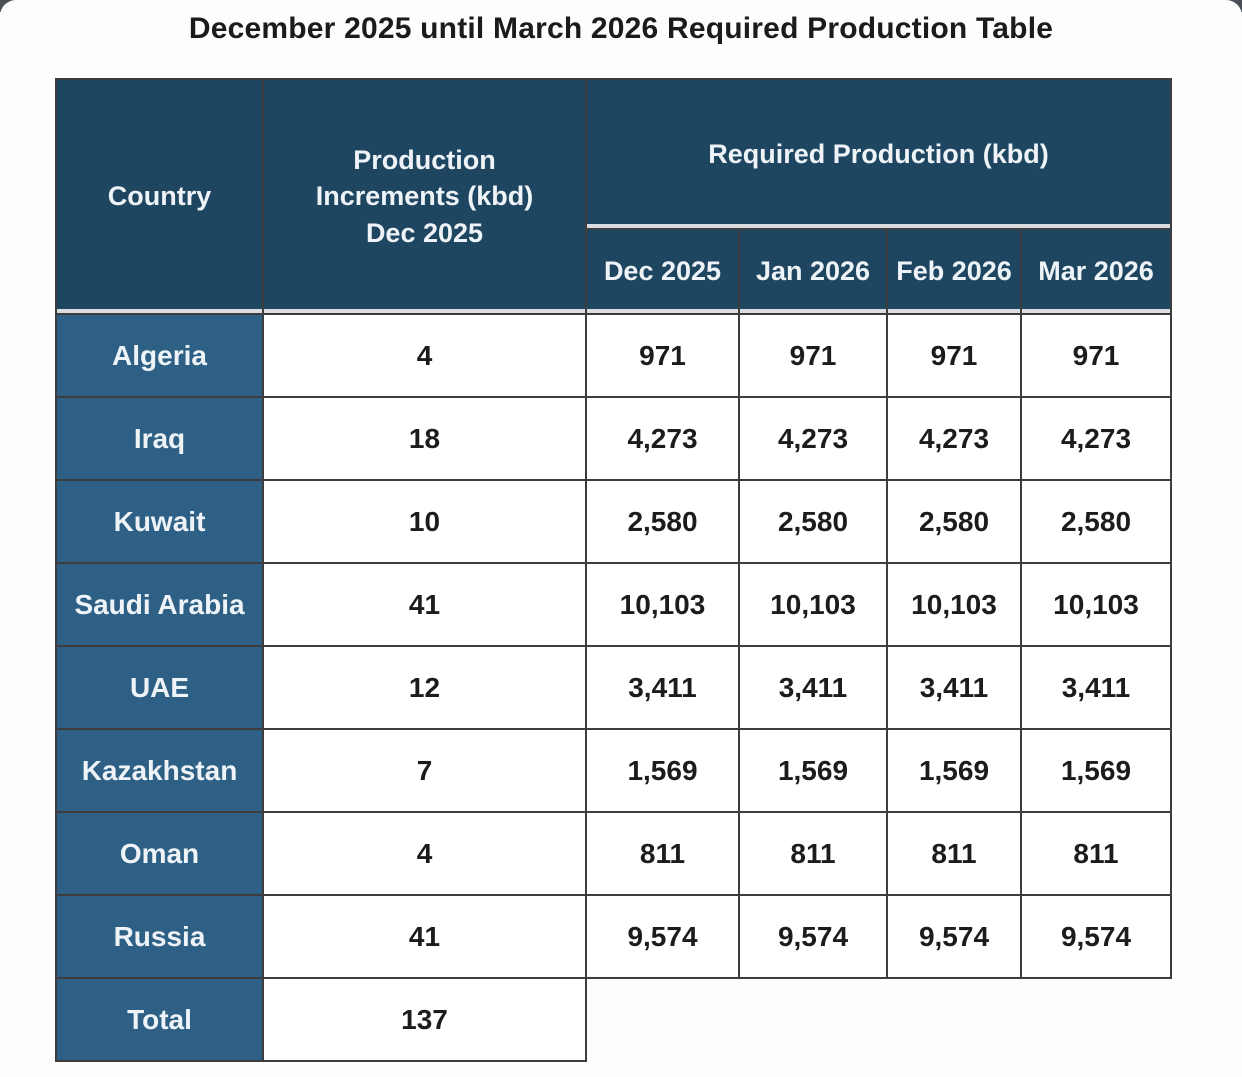 This screenshot has height=1077, width=1242. What do you see at coordinates (159, 936) in the screenshot?
I see `country-cell: Russia` at bounding box center [159, 936].